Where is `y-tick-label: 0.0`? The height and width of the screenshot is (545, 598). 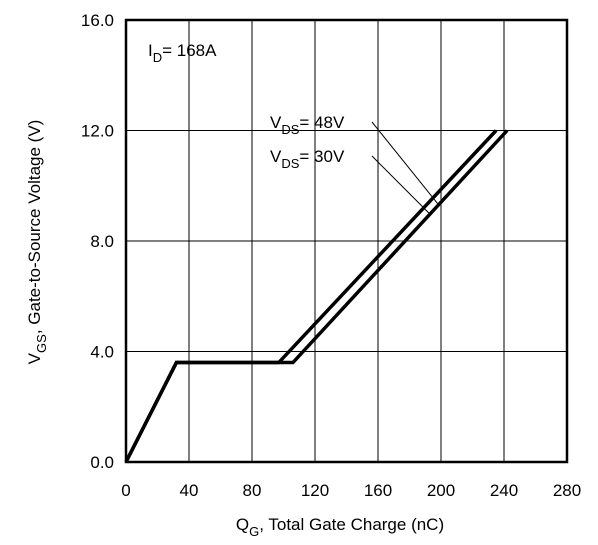
y-tick-label: 0.0 is located at coordinates (102, 462).